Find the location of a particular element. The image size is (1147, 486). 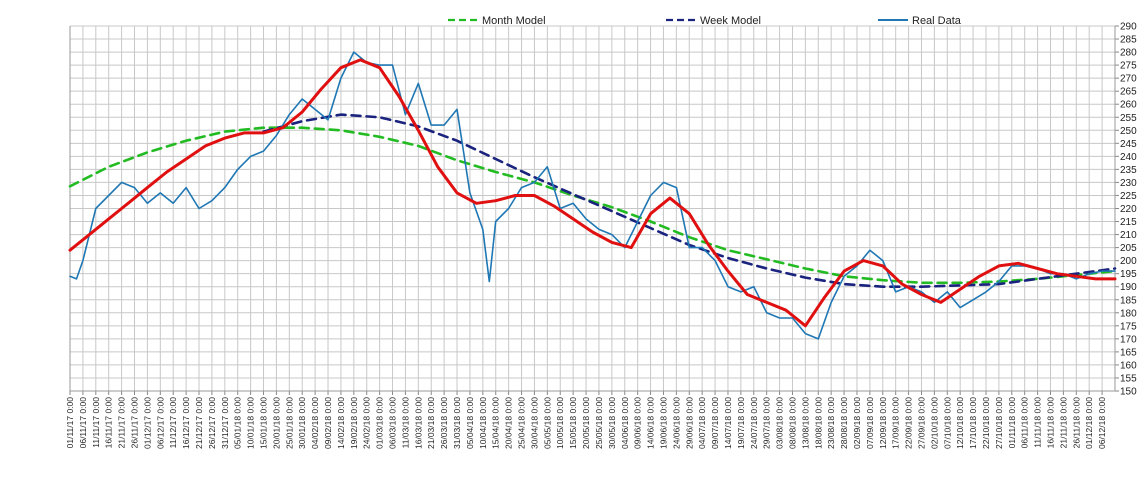

x-tick-label: 02/09/18 0:00 is located at coordinates (857, 423).